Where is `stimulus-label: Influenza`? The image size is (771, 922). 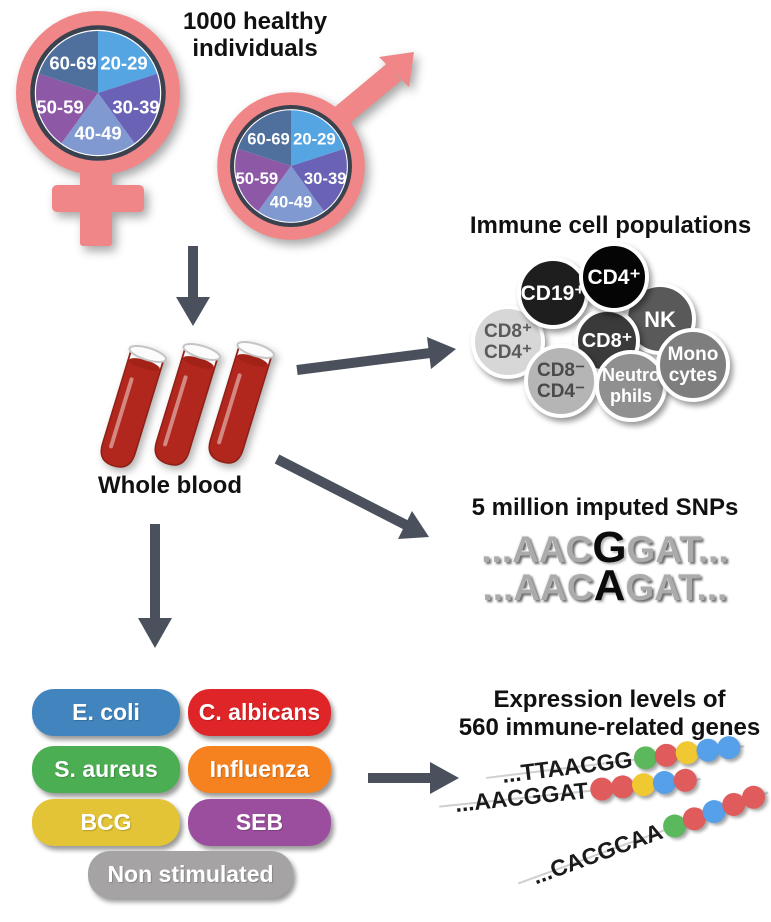
stimulus-label: Influenza is located at coordinates (259, 769).